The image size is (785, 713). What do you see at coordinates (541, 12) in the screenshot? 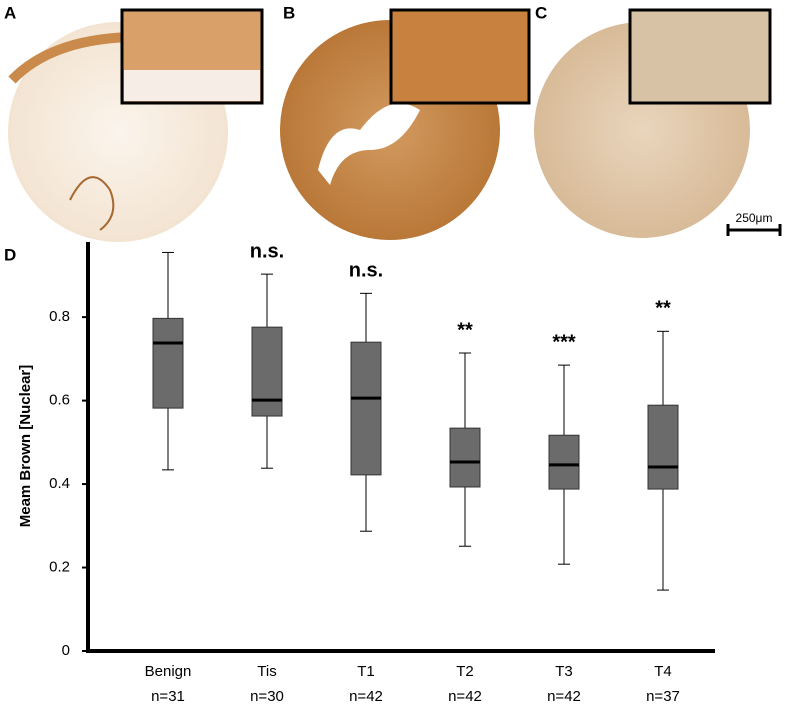
I see `panel-label: C` at bounding box center [541, 12].